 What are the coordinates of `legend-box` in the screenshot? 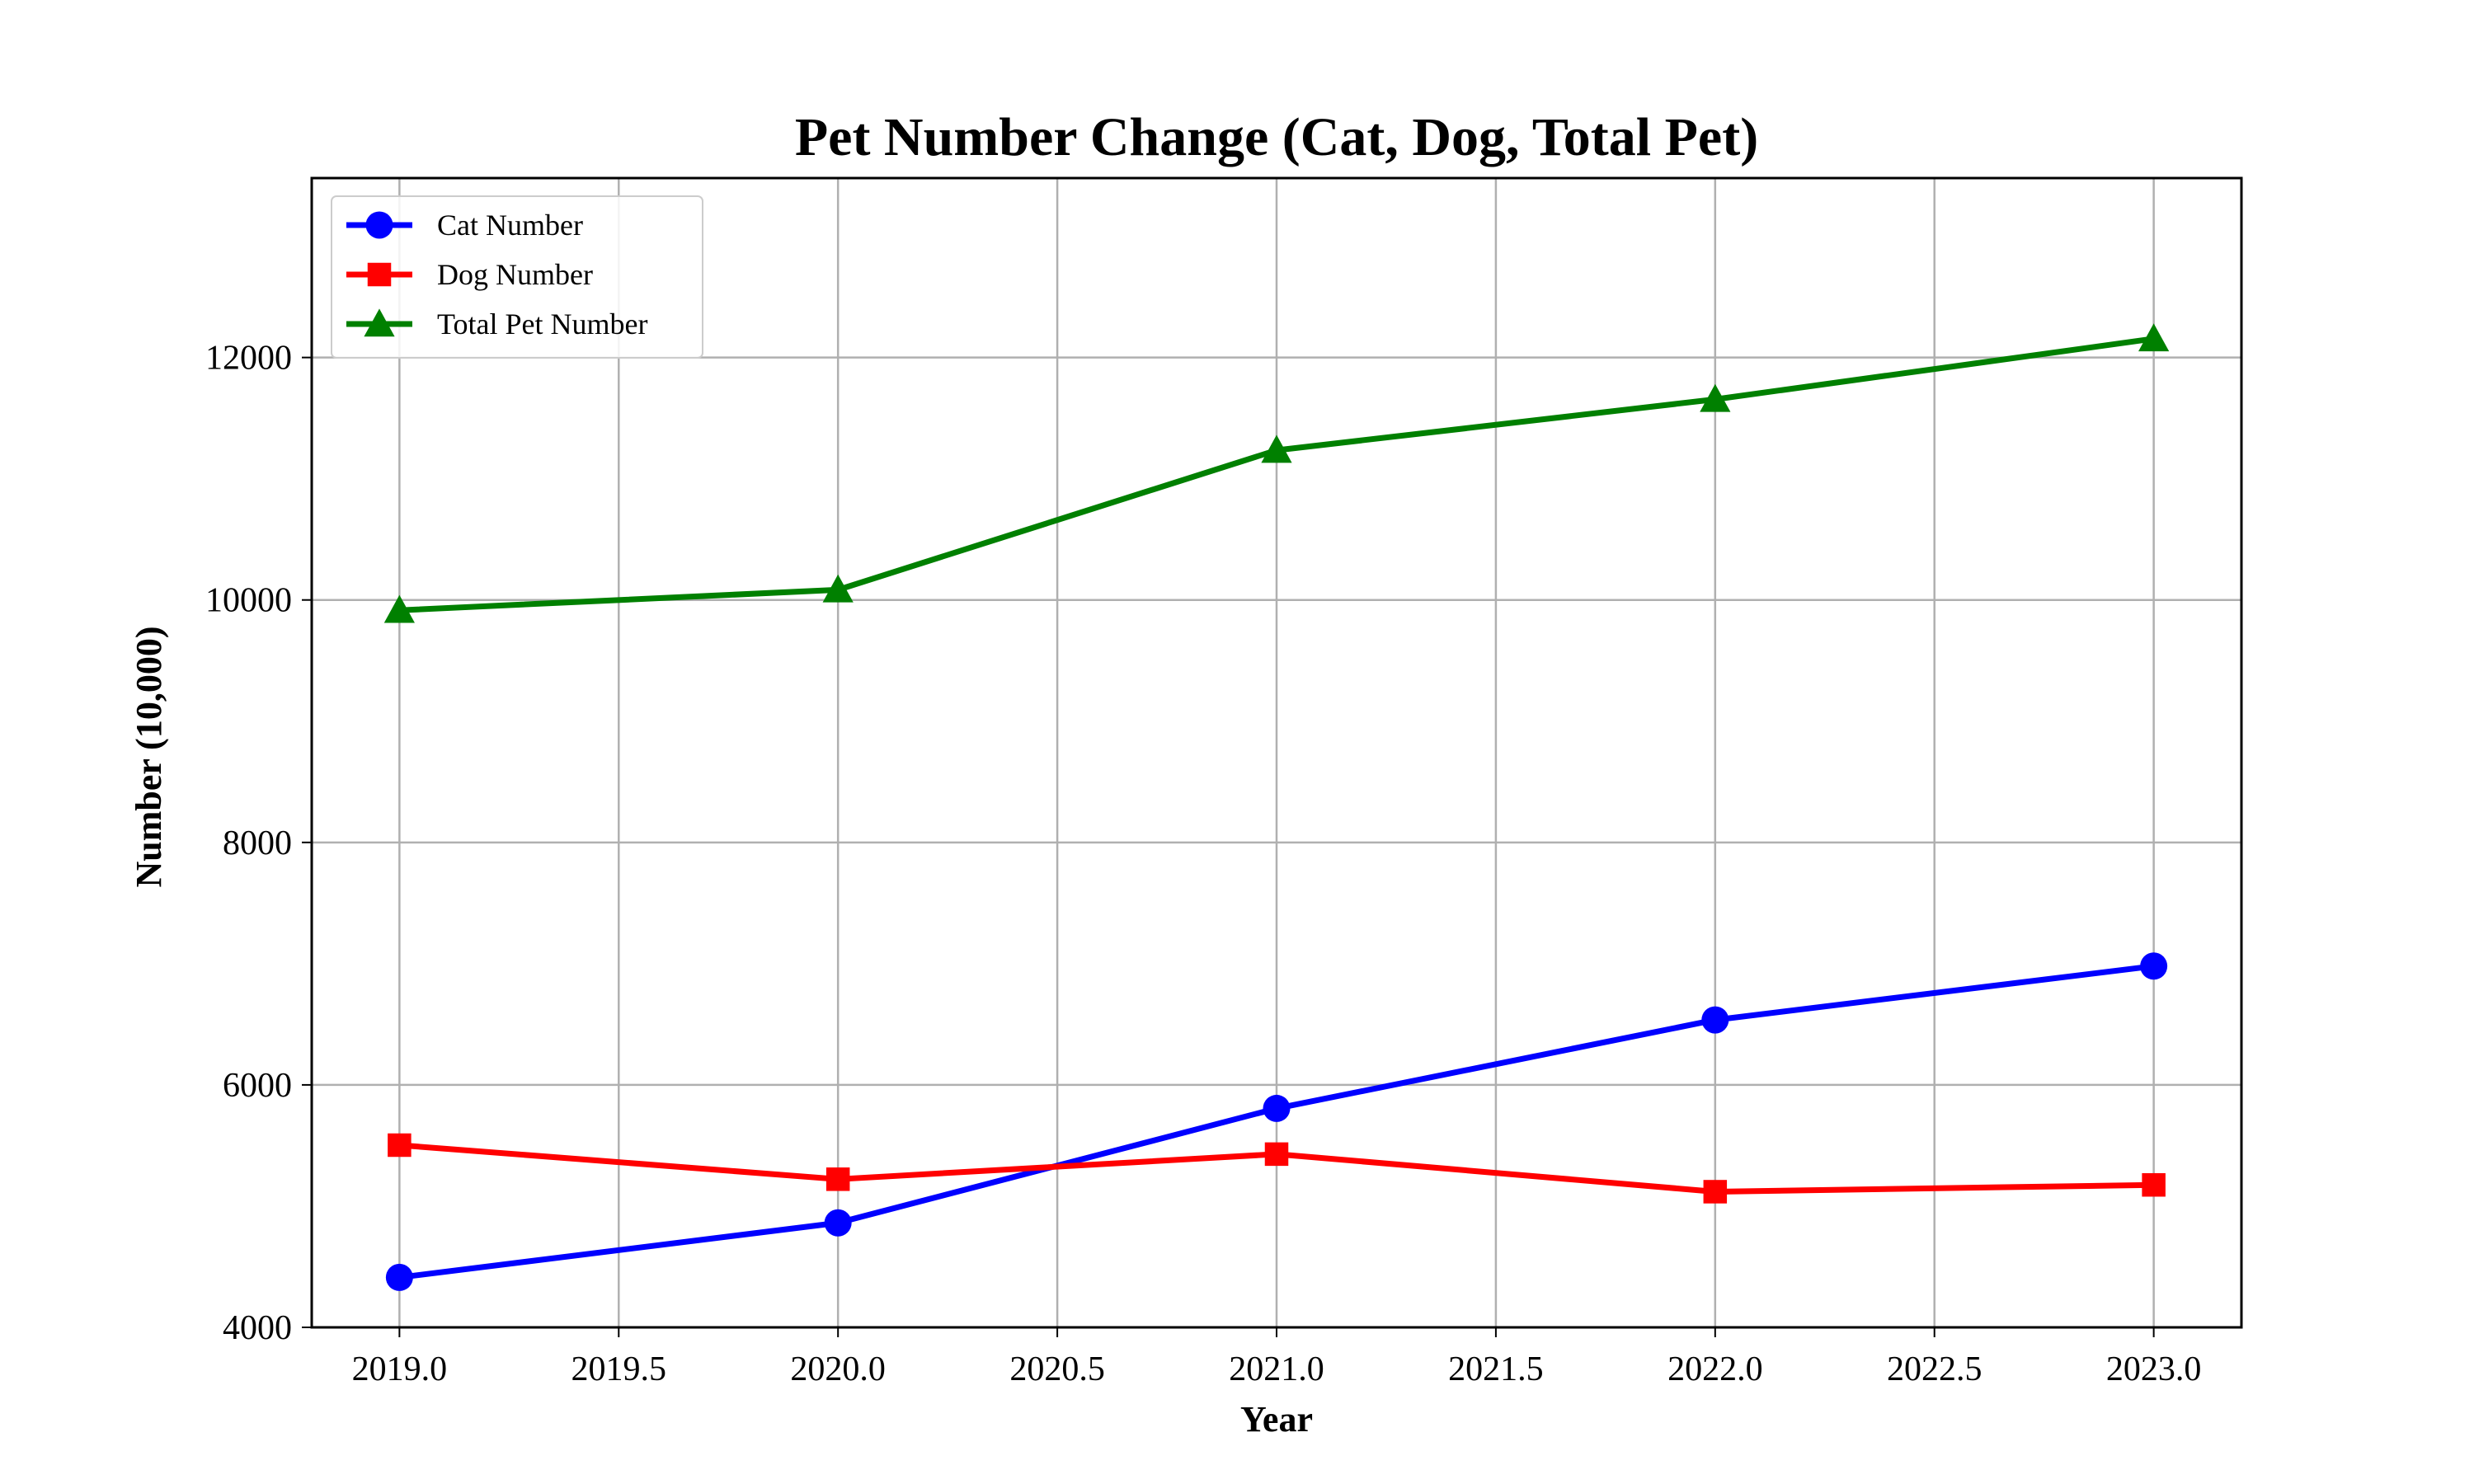 It's located at (517, 277).